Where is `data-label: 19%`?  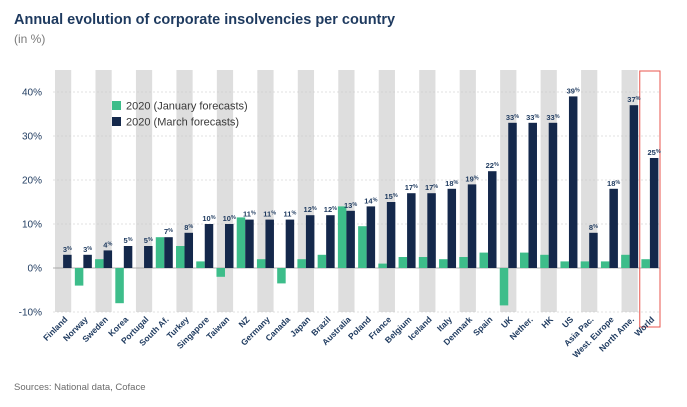 data-label: 19% is located at coordinates (471, 178).